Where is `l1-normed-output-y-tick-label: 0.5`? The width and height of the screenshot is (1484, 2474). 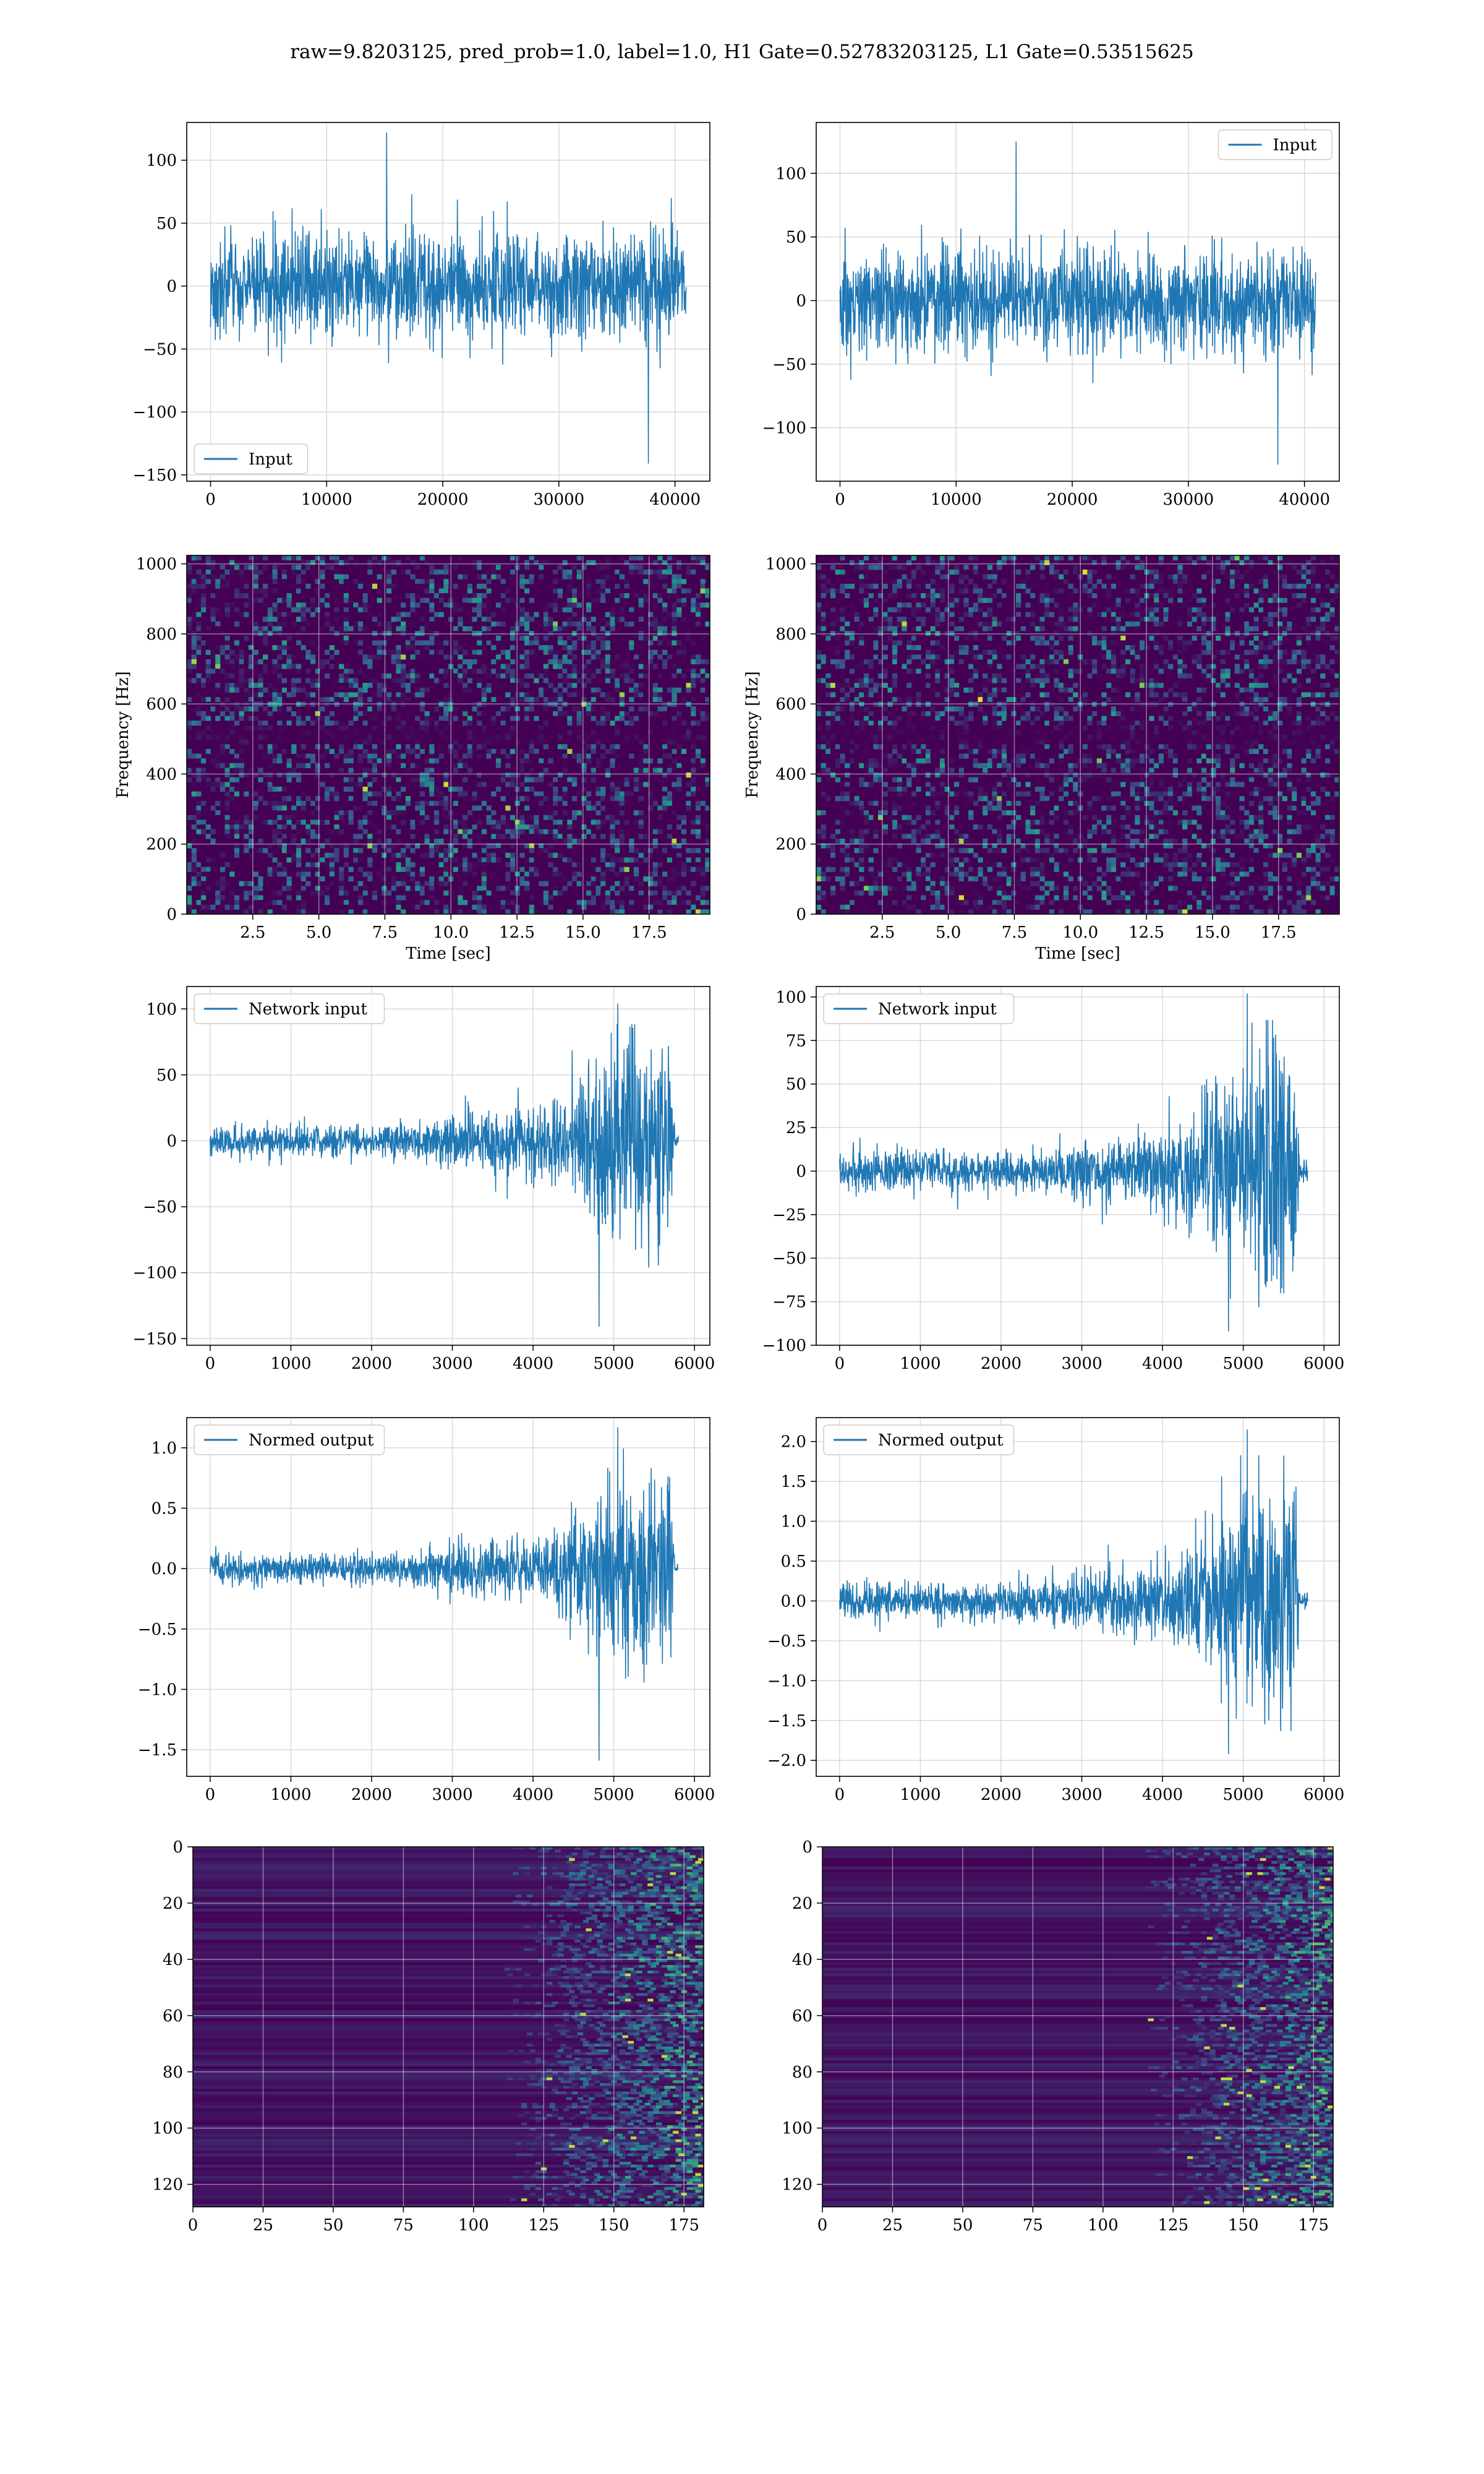
l1-normed-output-y-tick-label: 0.5 is located at coordinates (793, 1561).